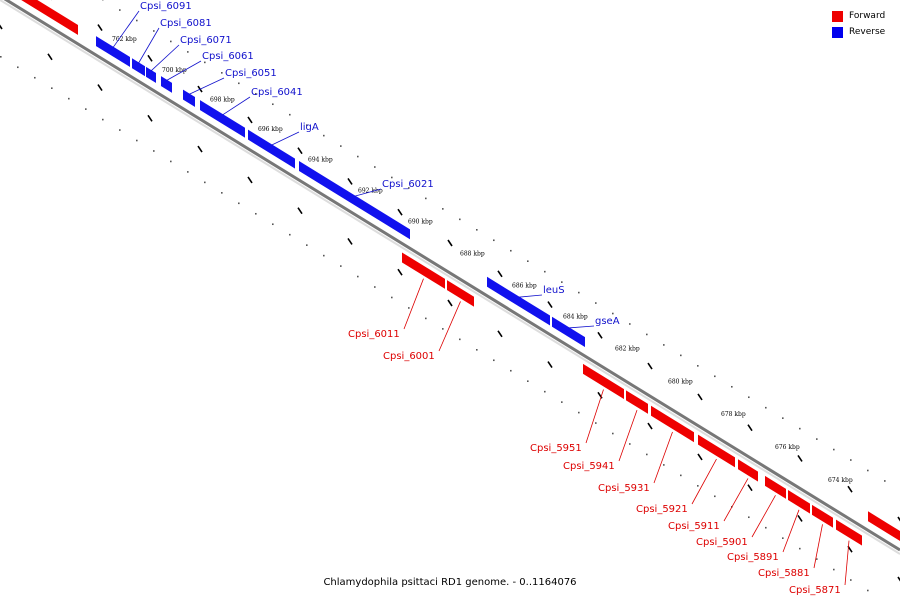  I want to click on legend-swatch-forward, so click(837, 16).